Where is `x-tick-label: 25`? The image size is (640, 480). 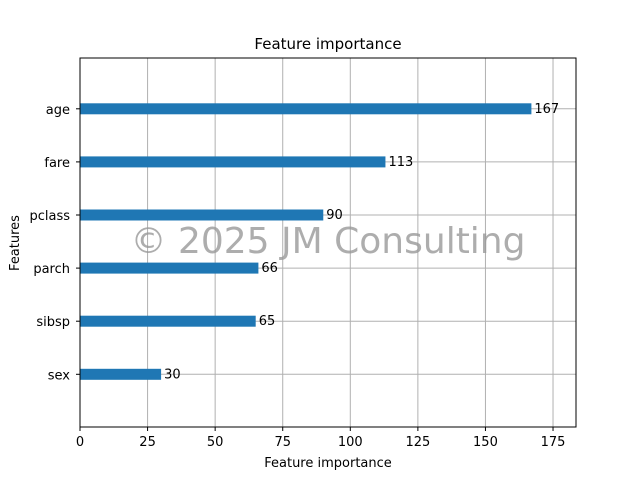 x-tick-label: 25 is located at coordinates (147, 442).